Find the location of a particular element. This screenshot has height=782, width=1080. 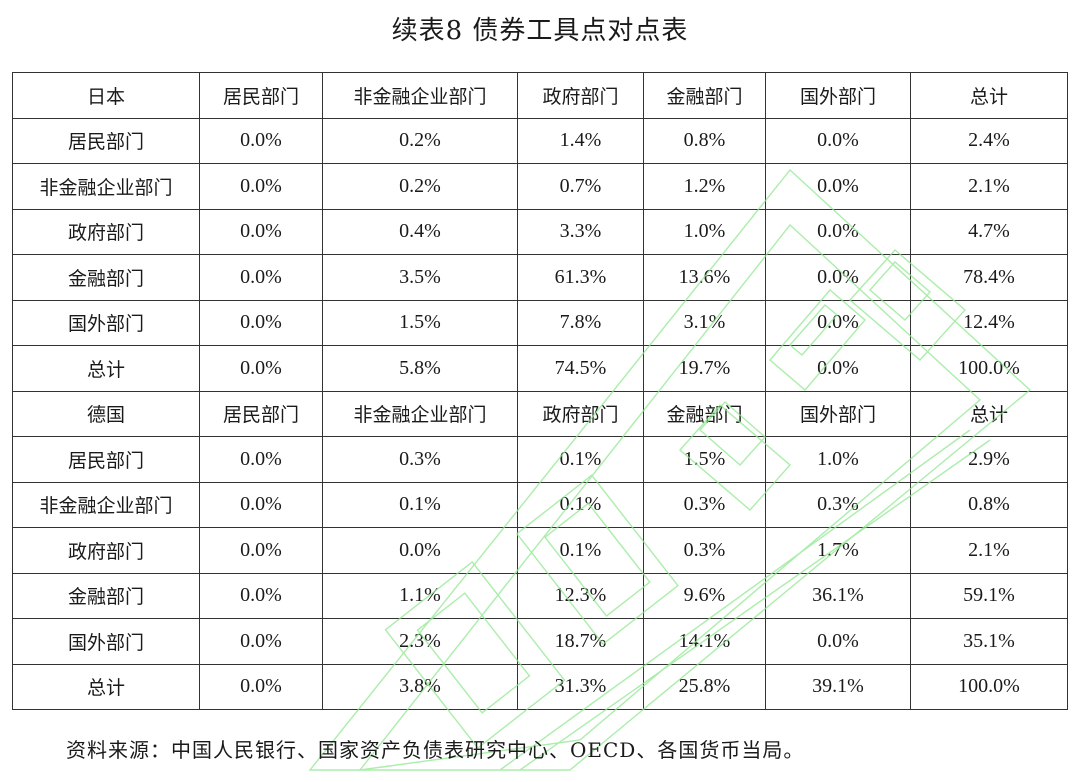

table-cell: 3.5% is located at coordinates (420, 277).